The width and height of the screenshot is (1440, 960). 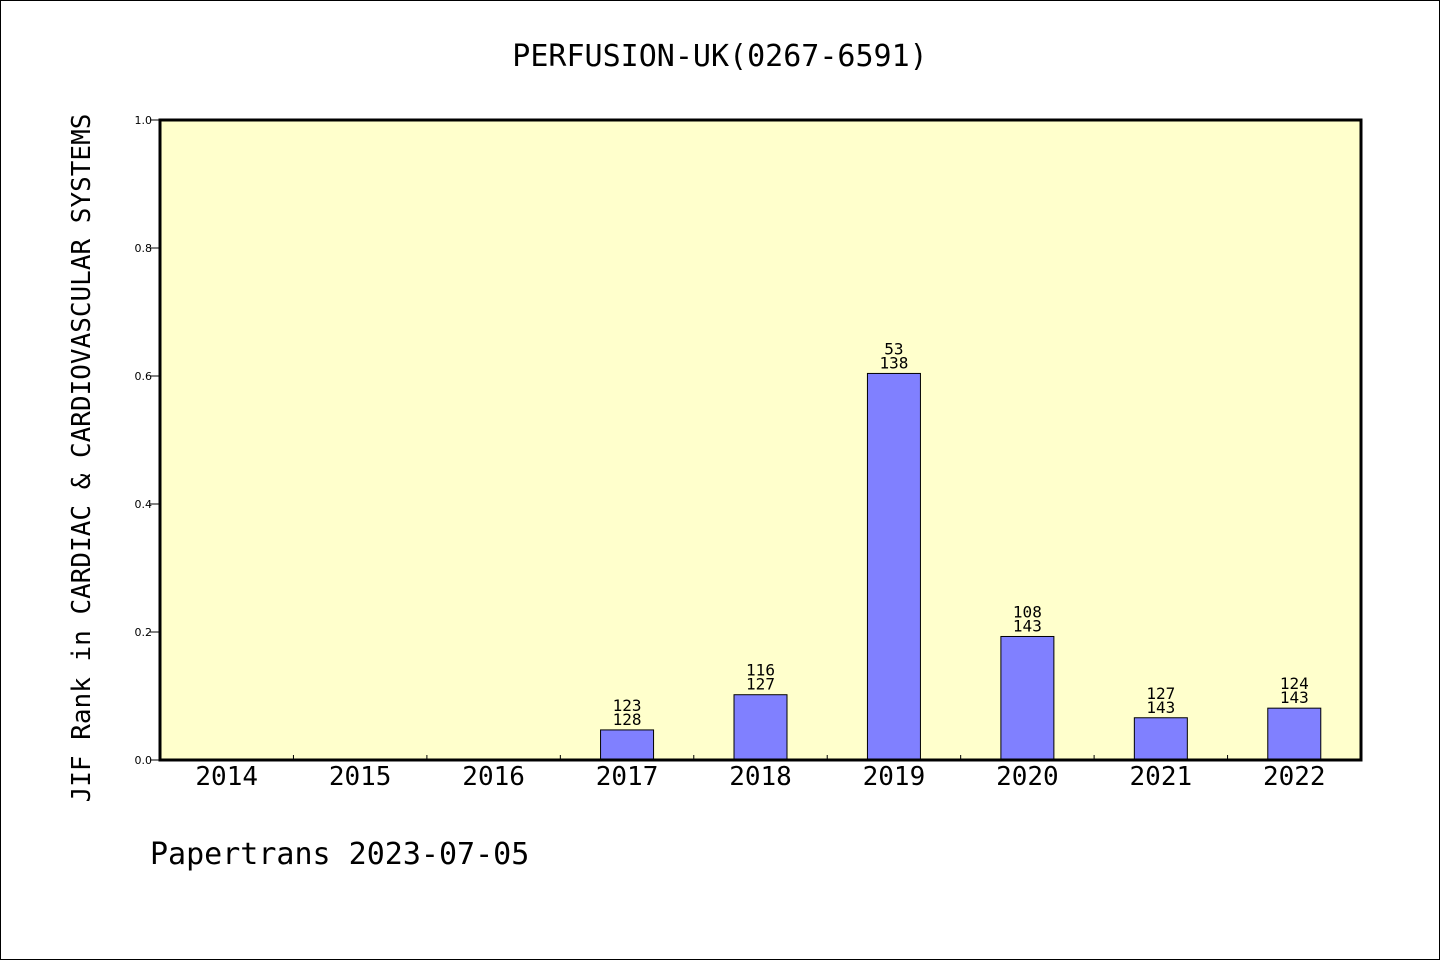 I want to click on bar-total-label: 127, so click(x=760, y=684).